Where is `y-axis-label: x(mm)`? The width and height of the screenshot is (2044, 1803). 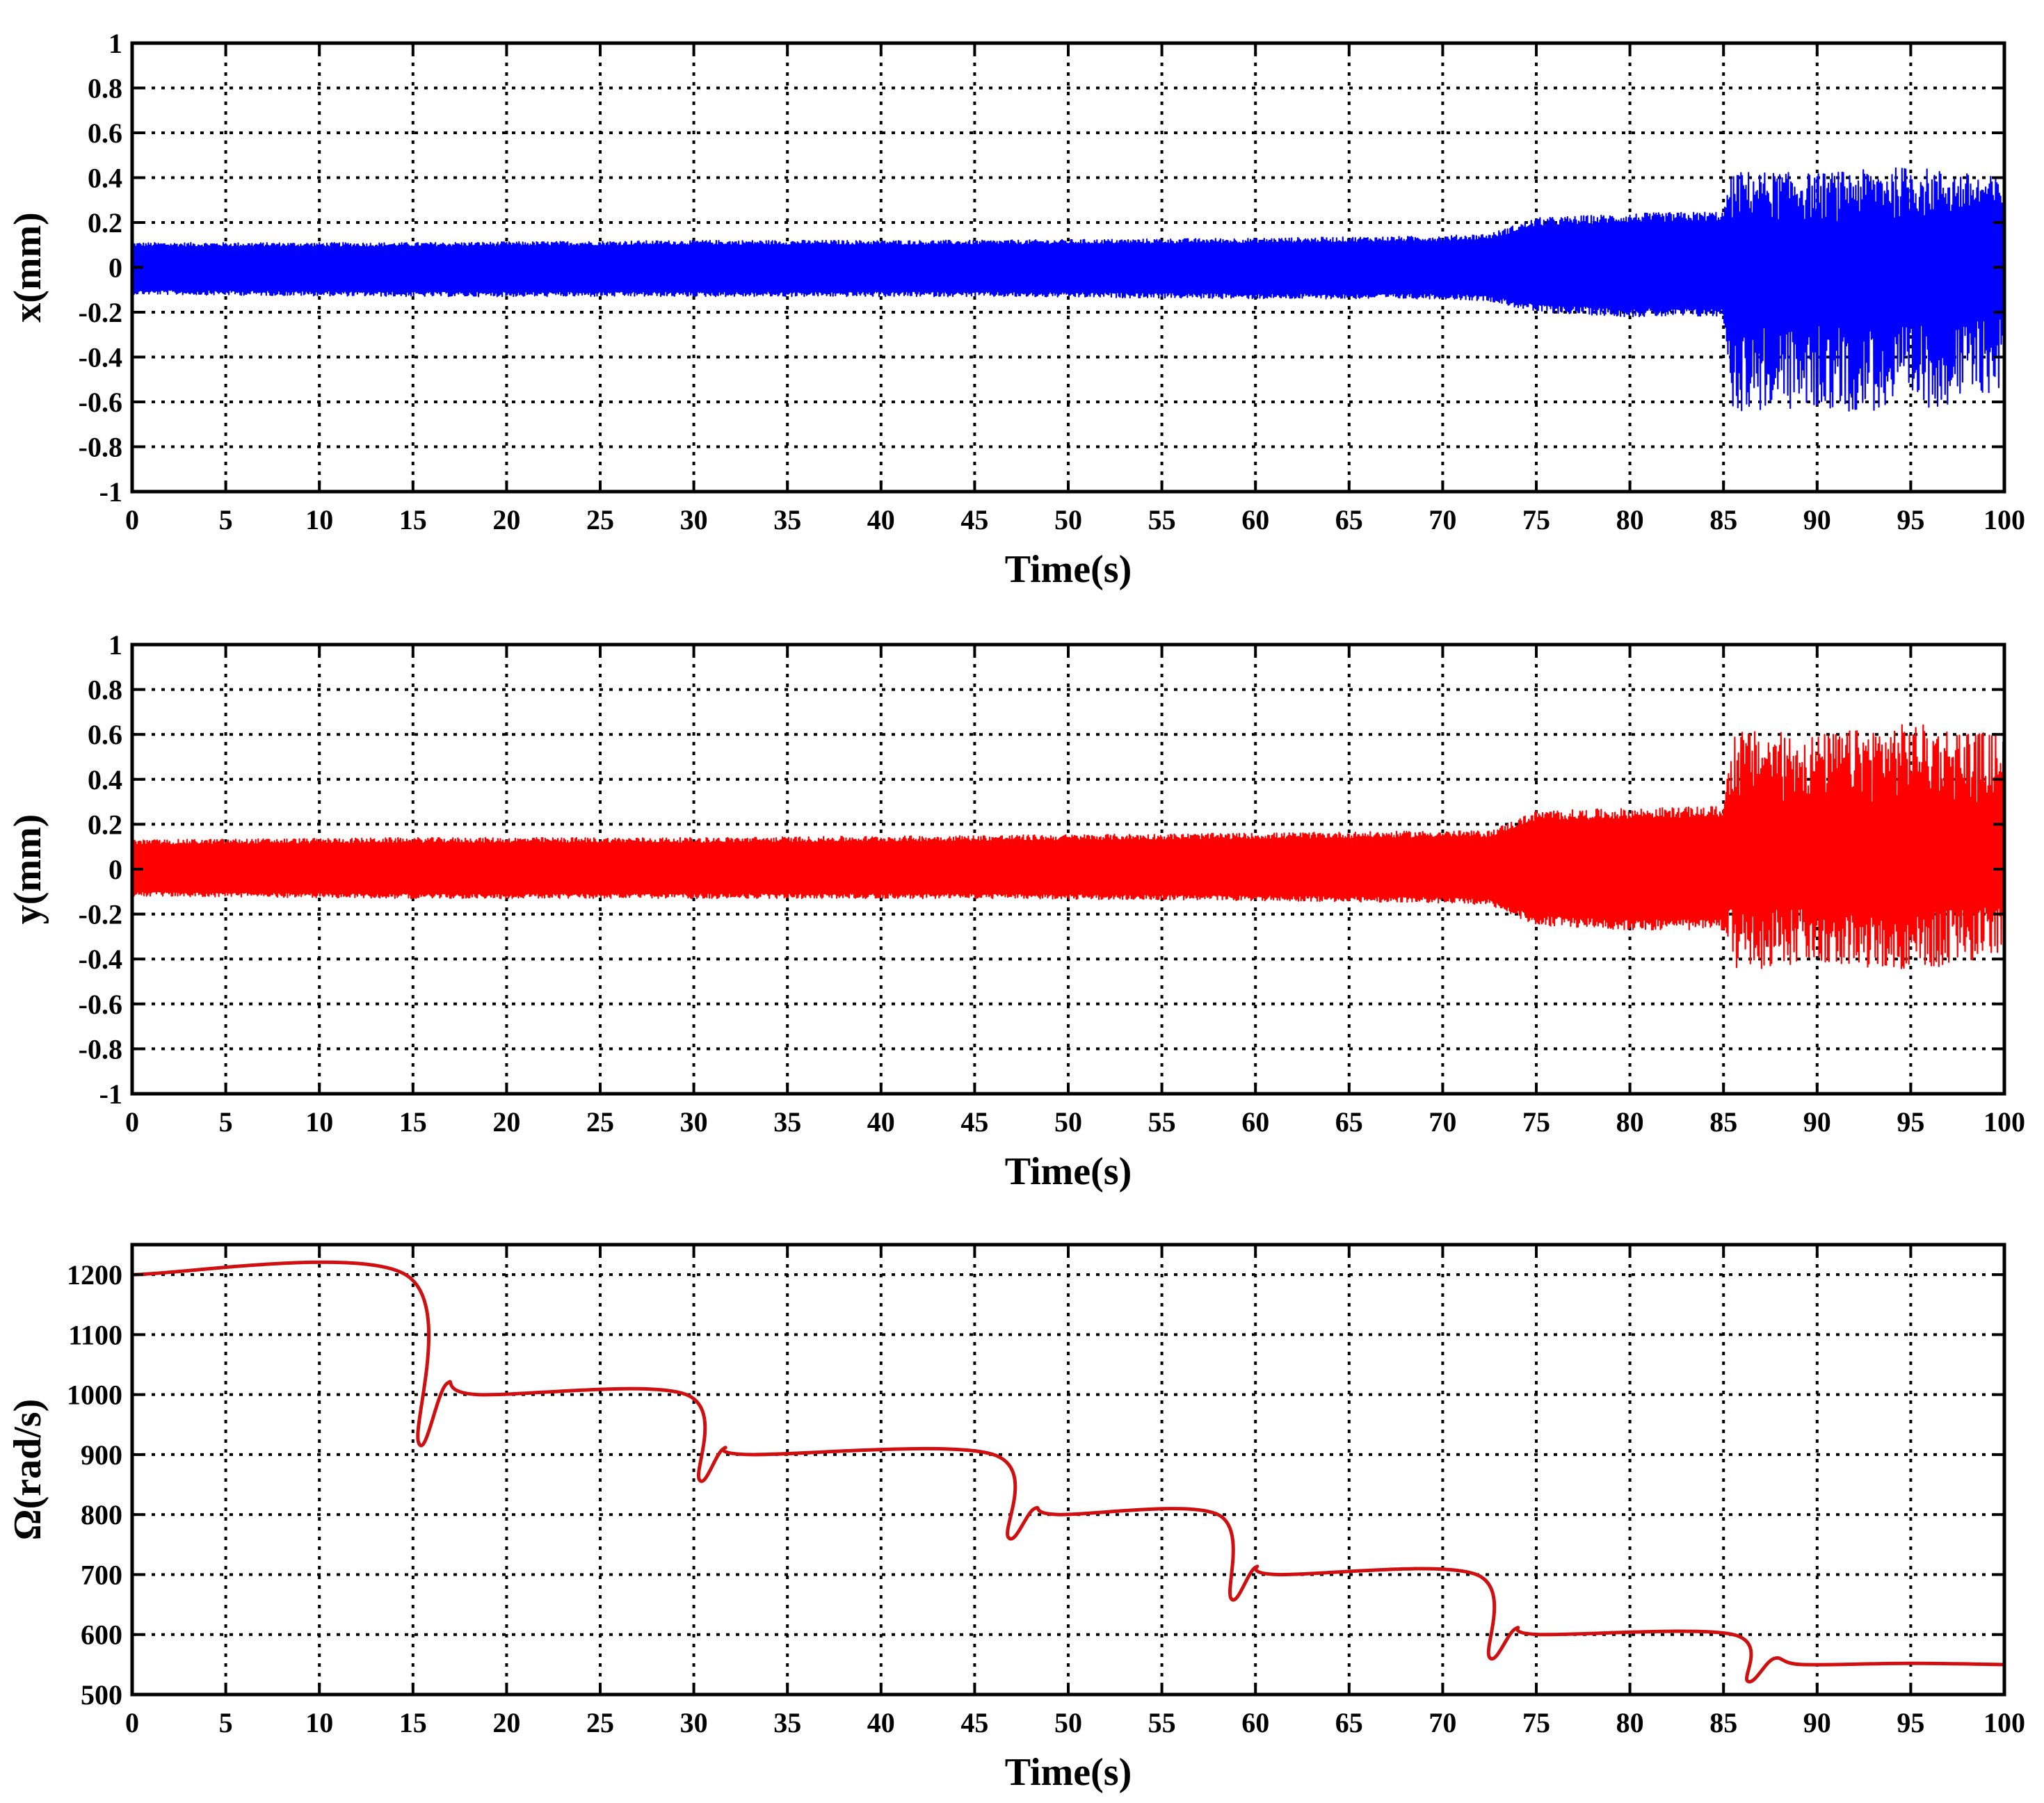 y-axis-label: x(mm) is located at coordinates (27, 268).